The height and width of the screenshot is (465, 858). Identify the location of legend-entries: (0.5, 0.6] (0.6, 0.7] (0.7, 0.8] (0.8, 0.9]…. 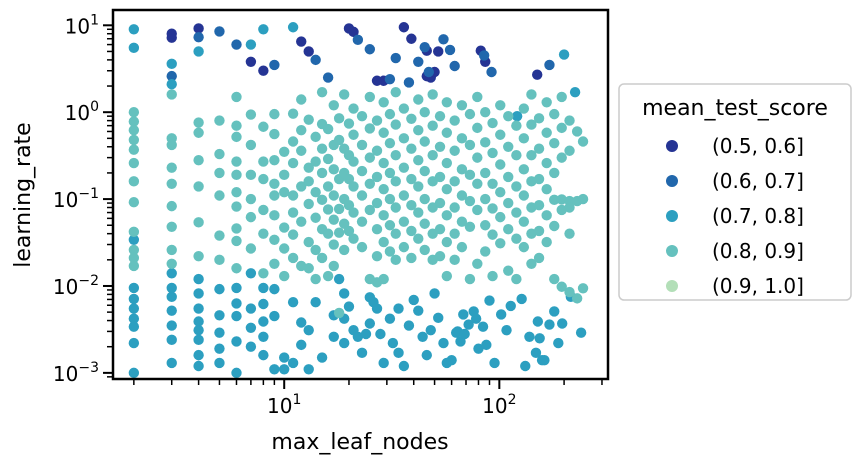
(735, 216).